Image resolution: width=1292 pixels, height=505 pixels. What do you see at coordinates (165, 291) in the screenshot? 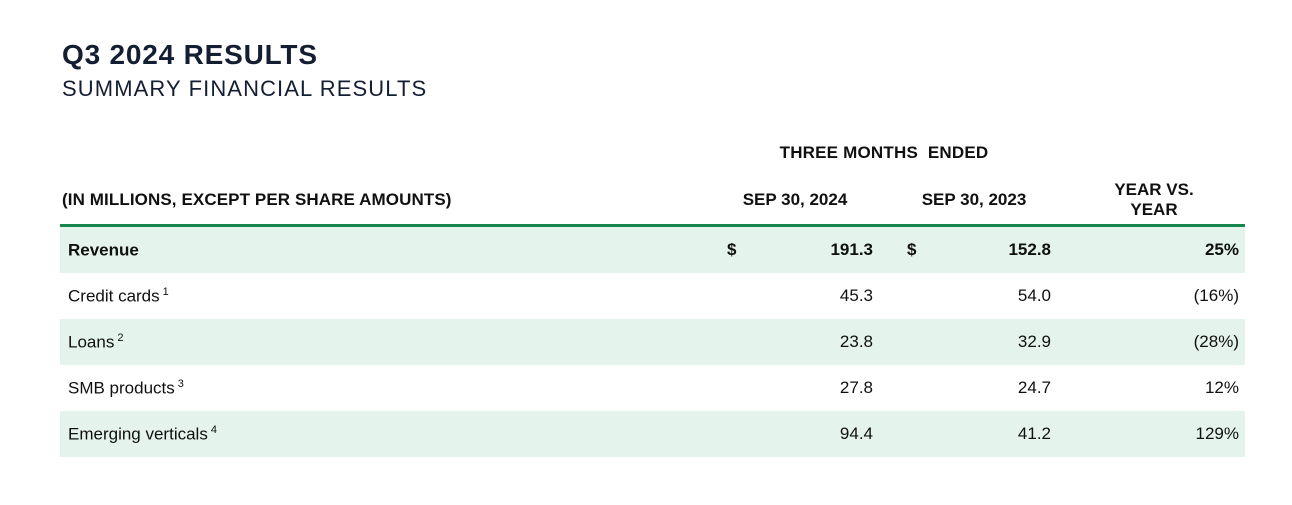
I see `footnote-marker: 1` at bounding box center [165, 291].